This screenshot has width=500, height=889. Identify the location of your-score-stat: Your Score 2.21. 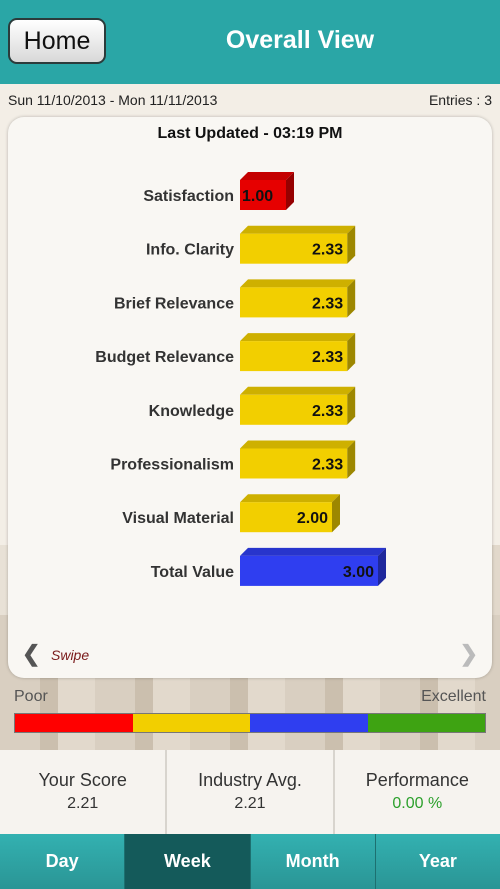
(83, 792).